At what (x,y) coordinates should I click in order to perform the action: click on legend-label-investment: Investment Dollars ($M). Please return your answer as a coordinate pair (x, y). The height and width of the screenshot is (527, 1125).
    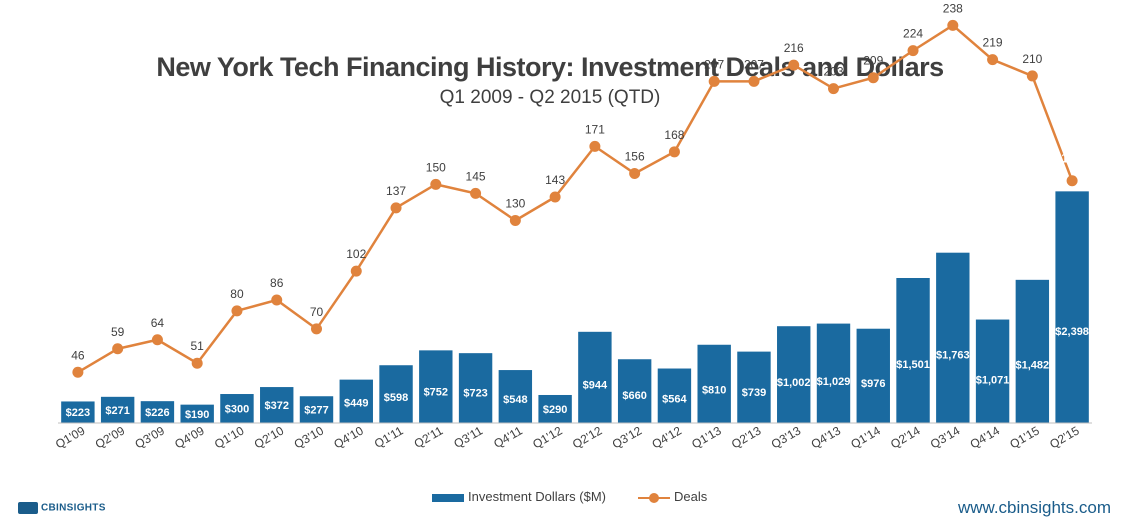
    Looking at the image, I should click on (537, 496).